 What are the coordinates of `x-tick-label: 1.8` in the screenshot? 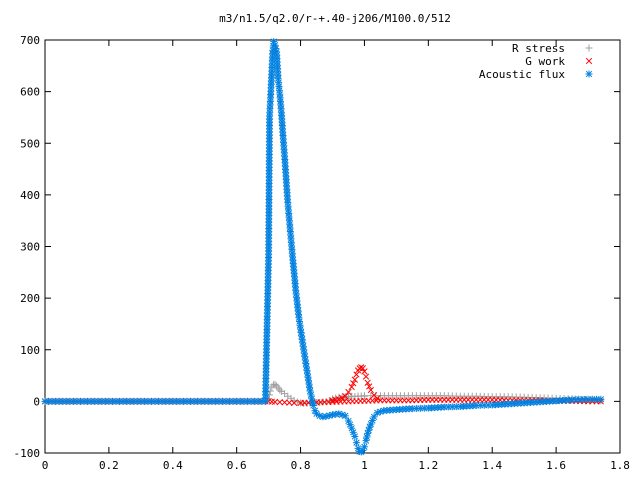 It's located at (620, 465).